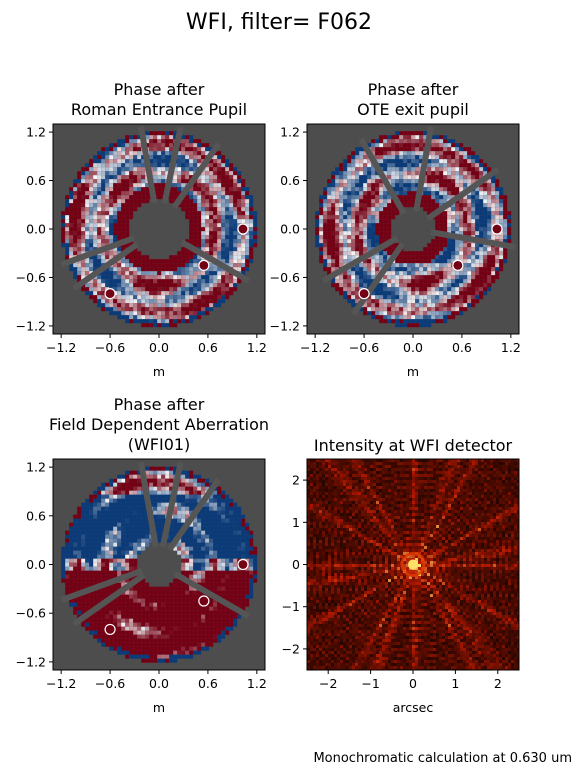 The width and height of the screenshot is (582, 774). Describe the element at coordinates (442, 758) in the screenshot. I see `footer-note: Monochromatic calculation at 0.630 um` at that location.